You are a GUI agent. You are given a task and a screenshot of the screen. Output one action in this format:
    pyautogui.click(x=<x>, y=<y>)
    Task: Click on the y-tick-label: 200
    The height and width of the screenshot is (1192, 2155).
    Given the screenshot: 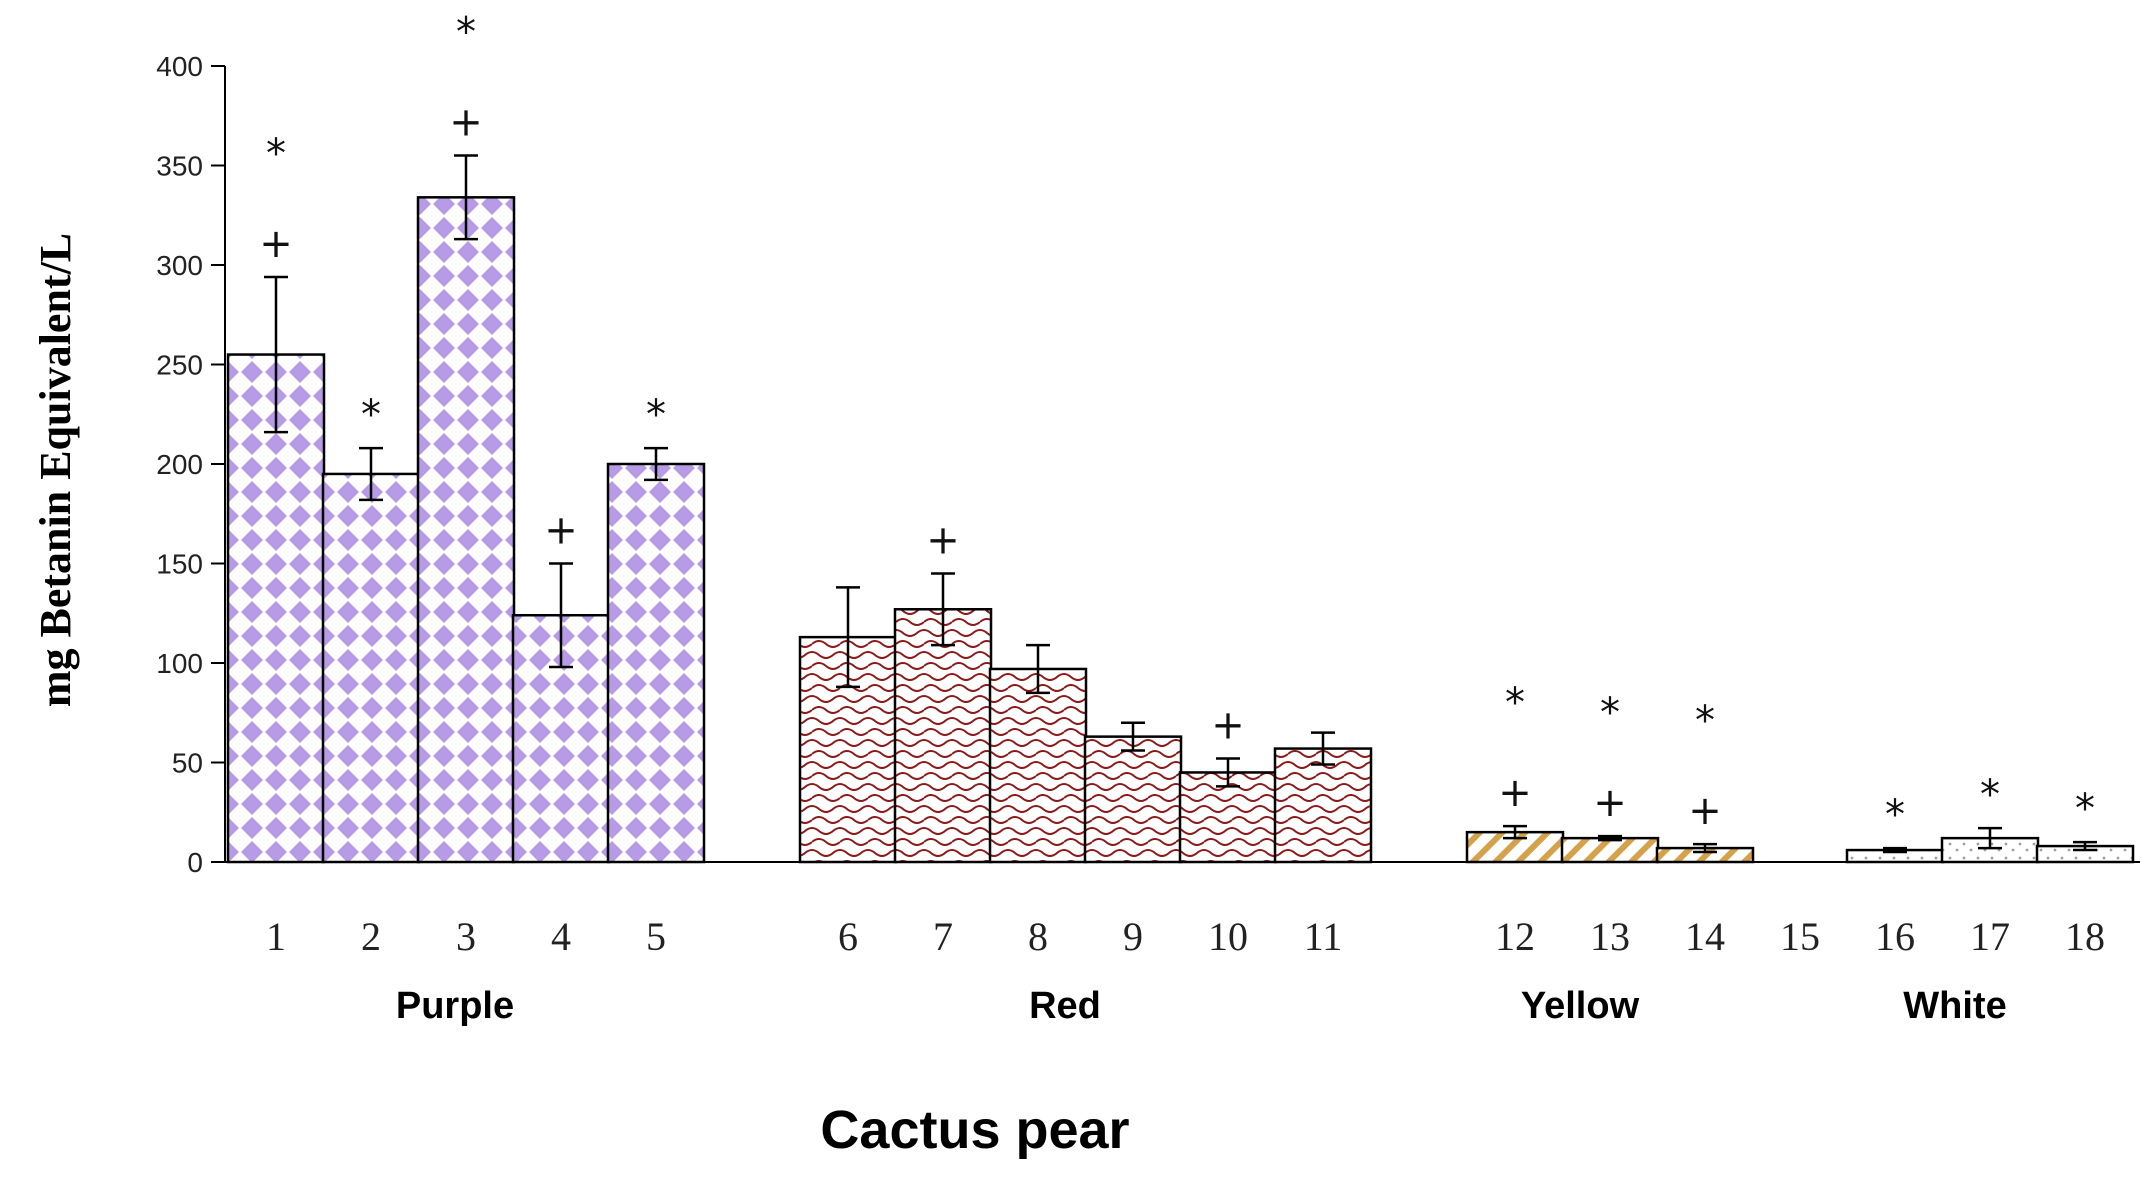 What is the action you would take?
    pyautogui.click(x=179, y=464)
    